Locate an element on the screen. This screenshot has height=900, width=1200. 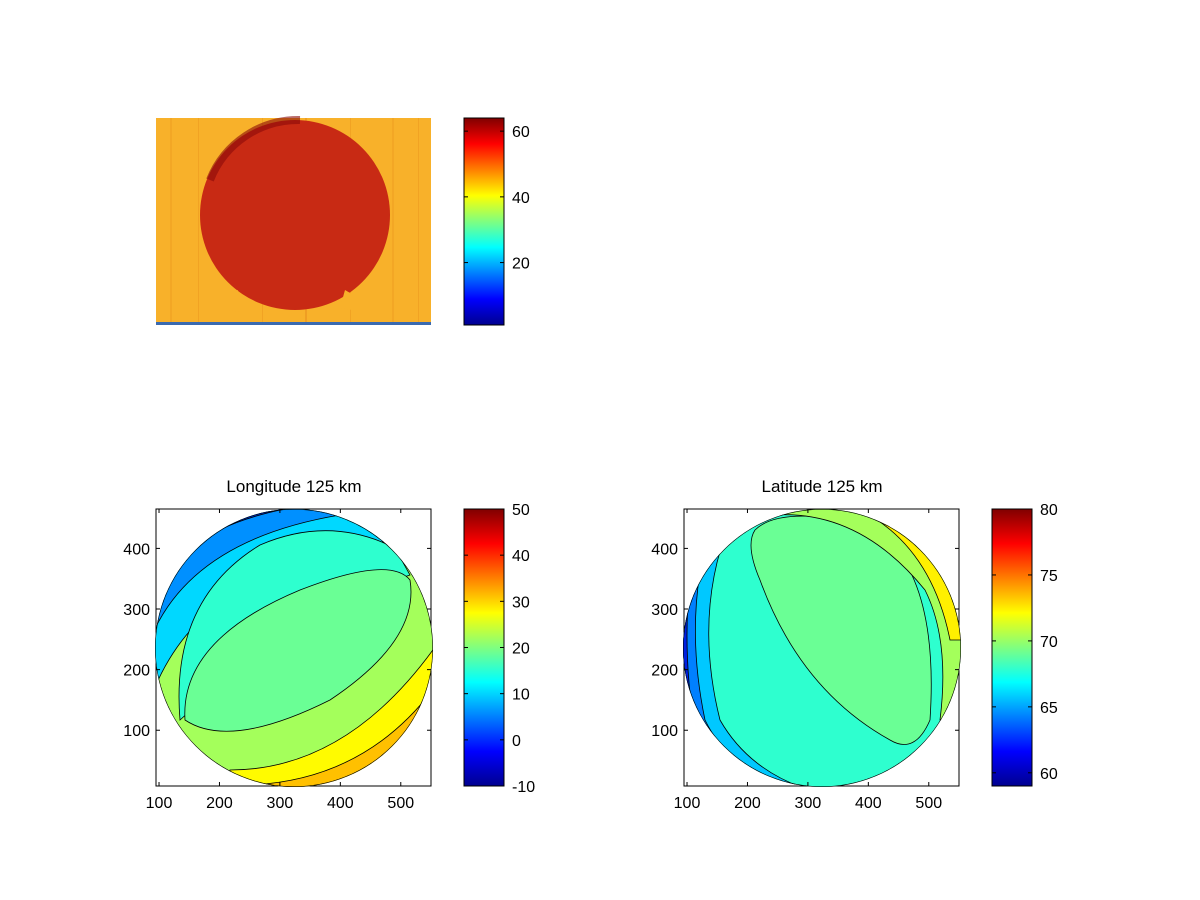
longitude-colorbar is located at coordinates (484, 647).